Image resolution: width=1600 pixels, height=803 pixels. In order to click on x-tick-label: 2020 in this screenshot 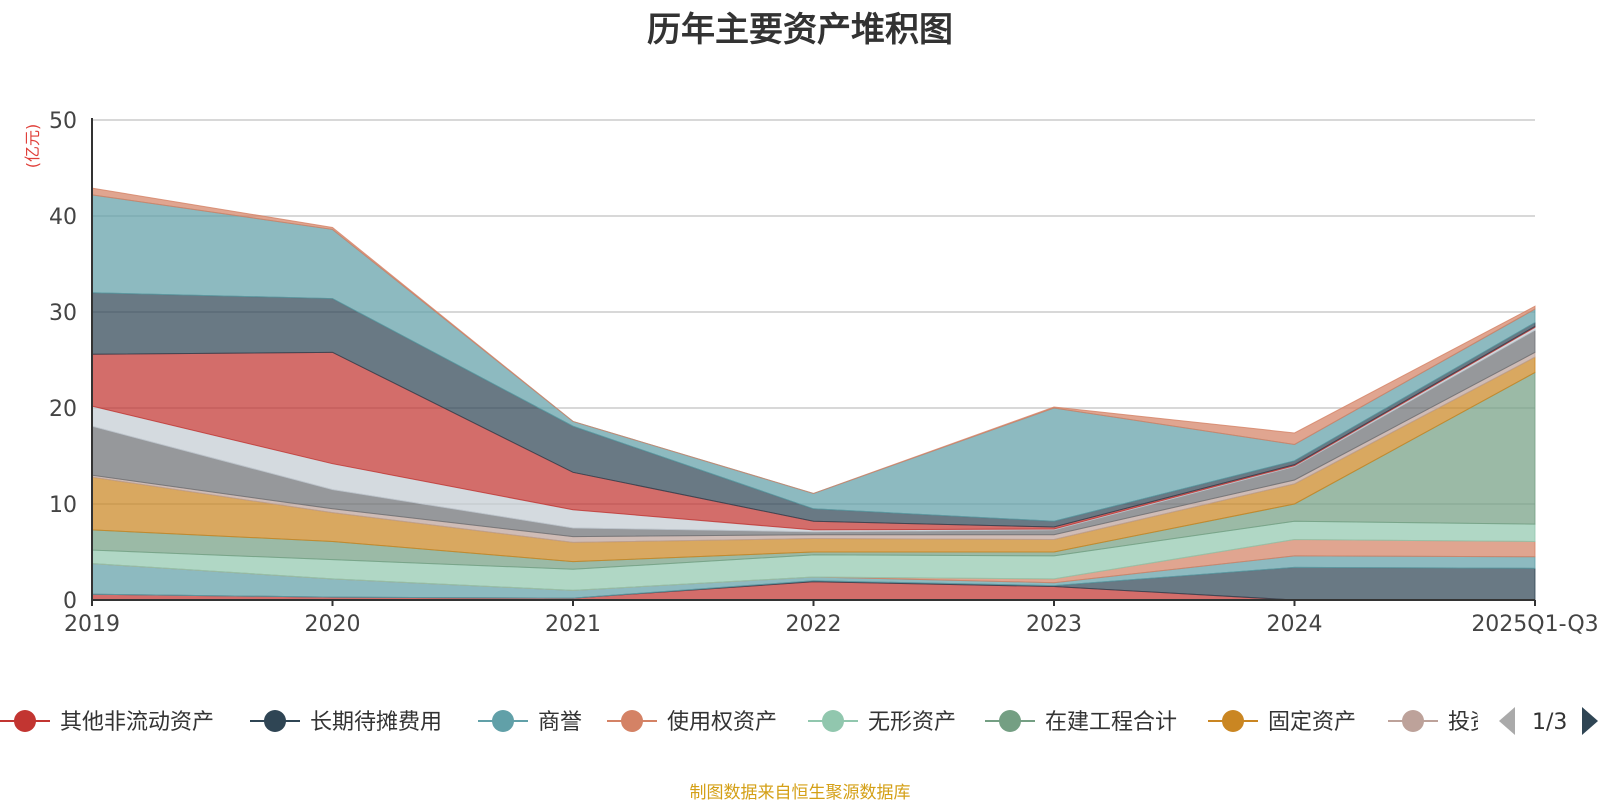, I will do `click(333, 624)`.